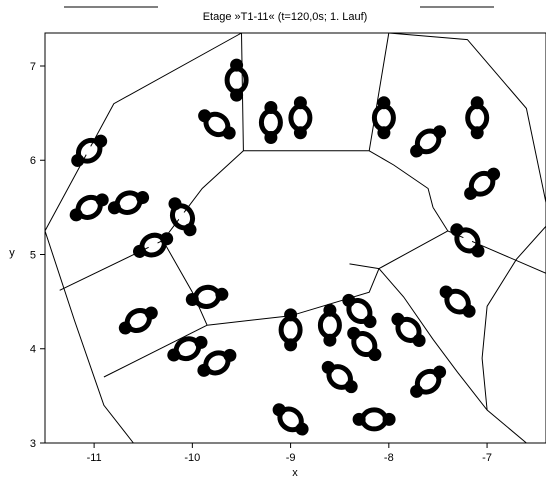 Image resolution: width=546 pixels, height=482 pixels. What do you see at coordinates (94, 458) in the screenshot?
I see `x-tick-label: -11` at bounding box center [94, 458].